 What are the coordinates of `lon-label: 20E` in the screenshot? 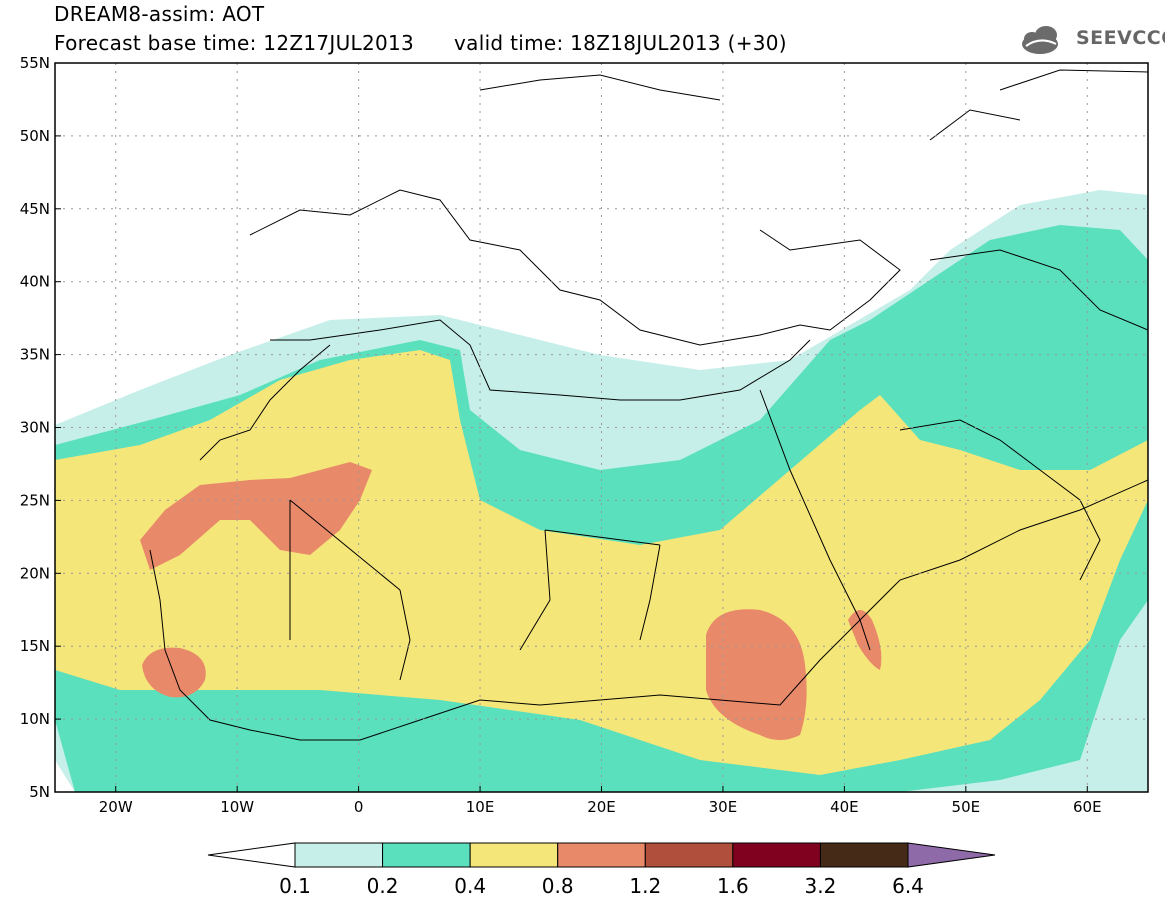 It's located at (601, 807).